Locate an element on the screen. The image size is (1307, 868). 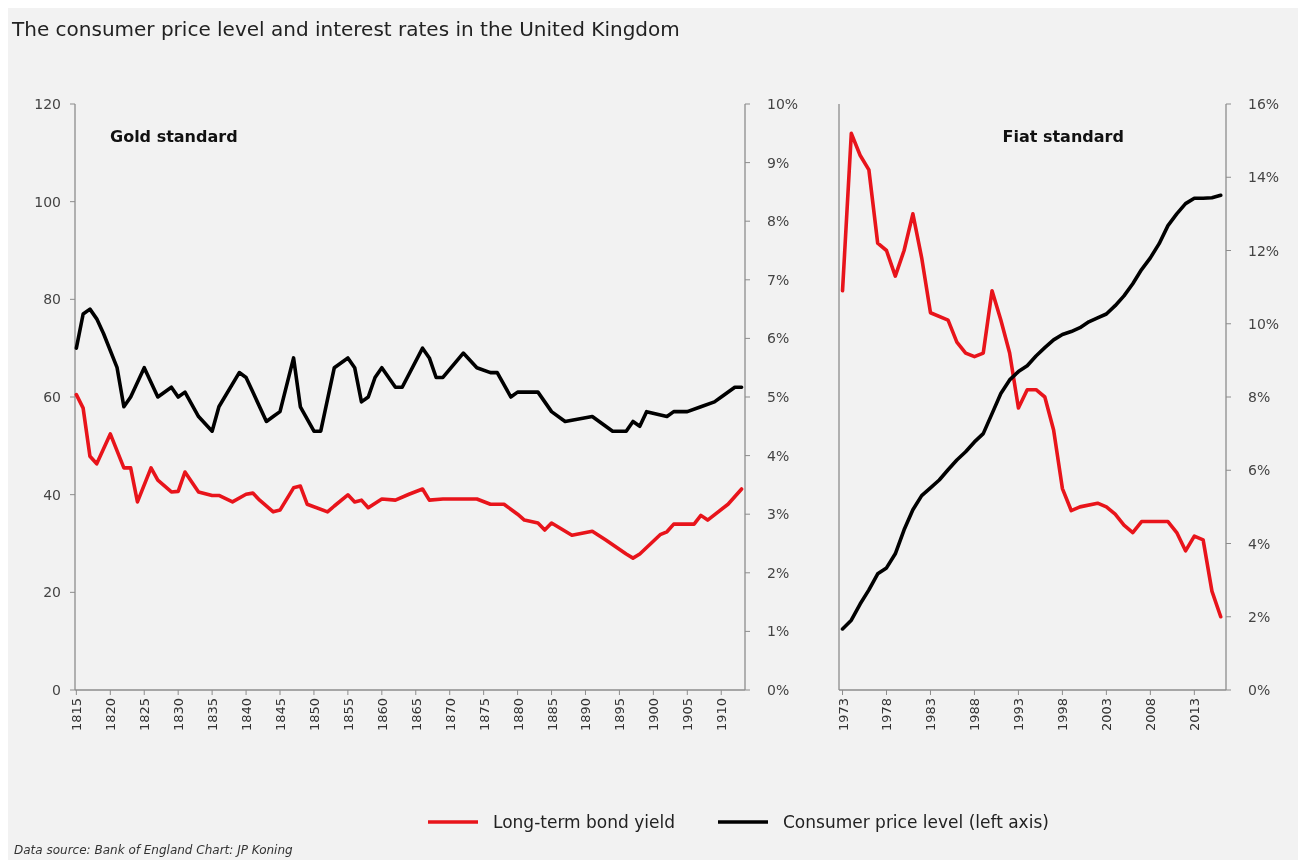
y2-tick-label: 16% is located at coordinates (1264, 104).